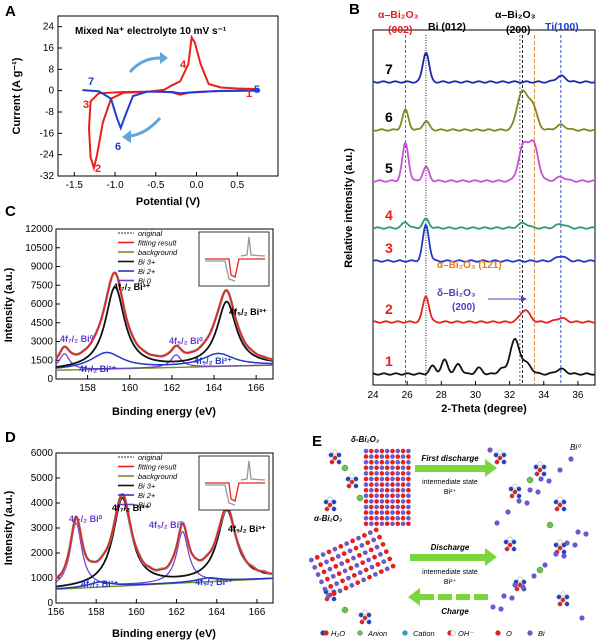 This screenshot has width=600, height=643. Describe the element at coordinates (249, 94) in the screenshot. I see `cv-point-1: 1` at that location.